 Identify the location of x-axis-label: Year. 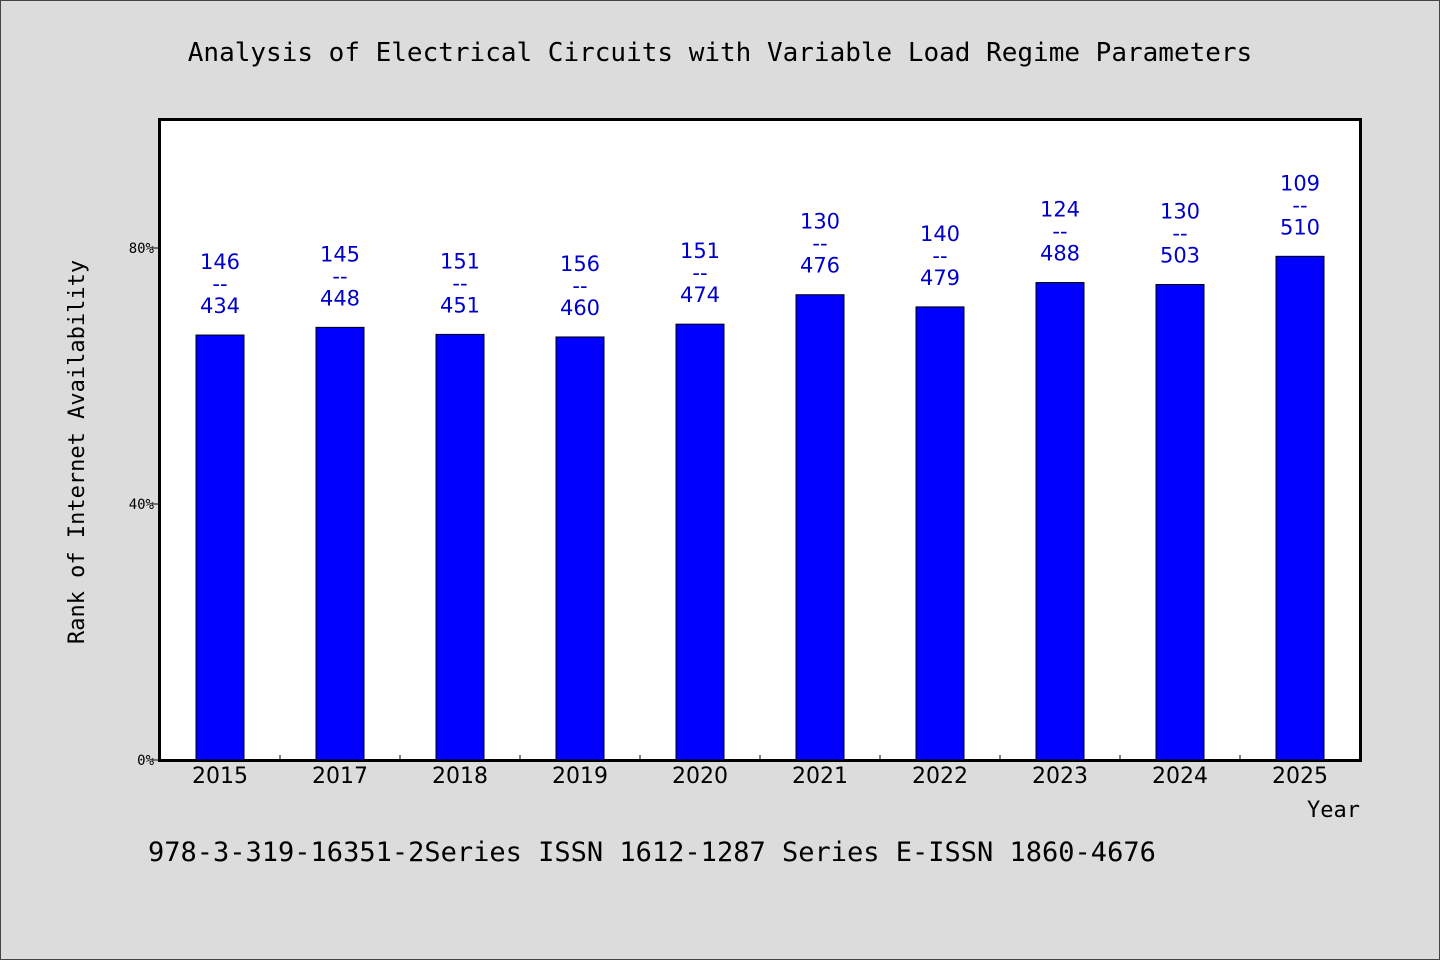
(1333, 810).